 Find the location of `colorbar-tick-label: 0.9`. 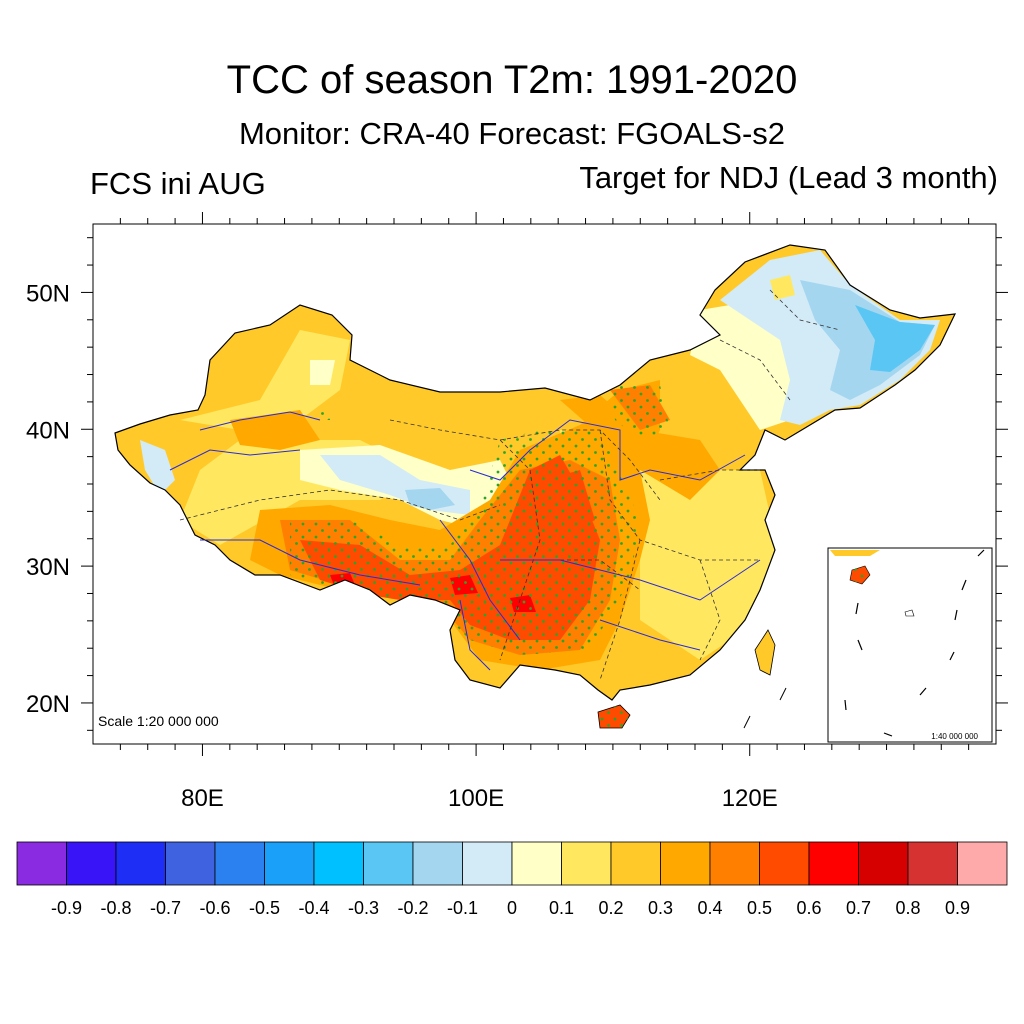

colorbar-tick-label: 0.9 is located at coordinates (957, 908).